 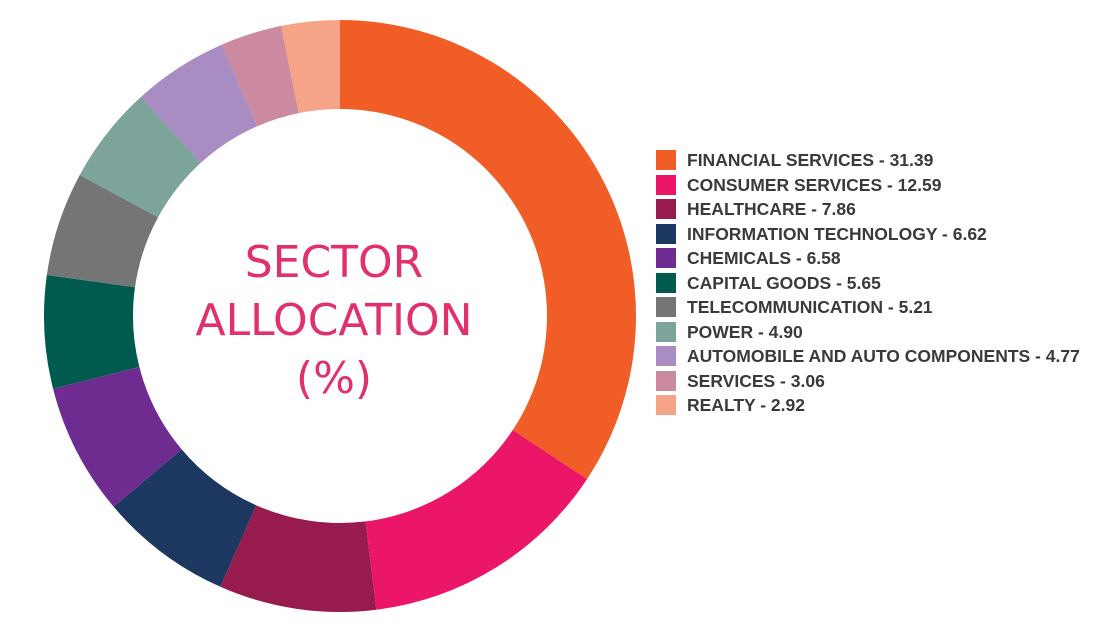 I want to click on legend-label: POWER - 4.90, so click(x=745, y=331).